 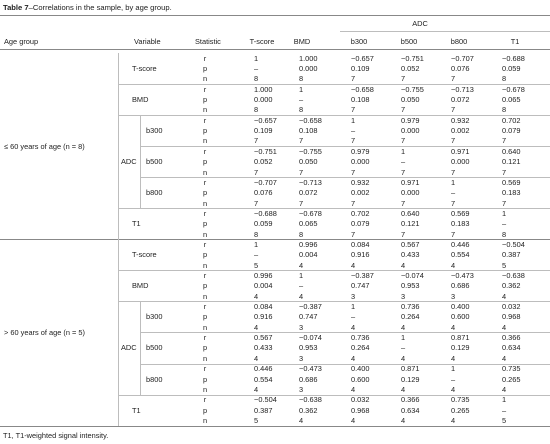 I want to click on header-column: T-score, so click(x=262, y=41).